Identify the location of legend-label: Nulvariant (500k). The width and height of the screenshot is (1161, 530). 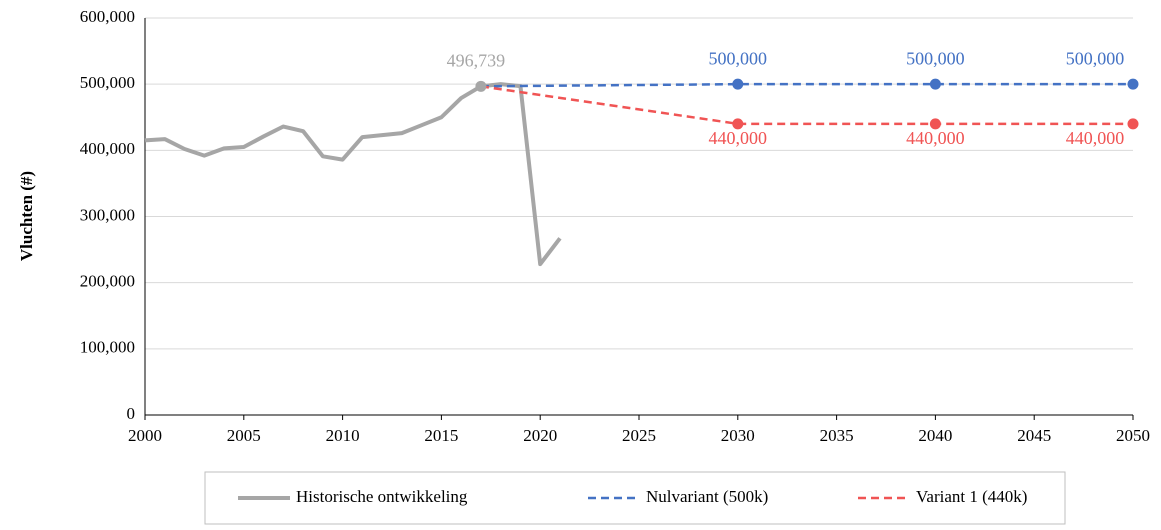
(707, 496).